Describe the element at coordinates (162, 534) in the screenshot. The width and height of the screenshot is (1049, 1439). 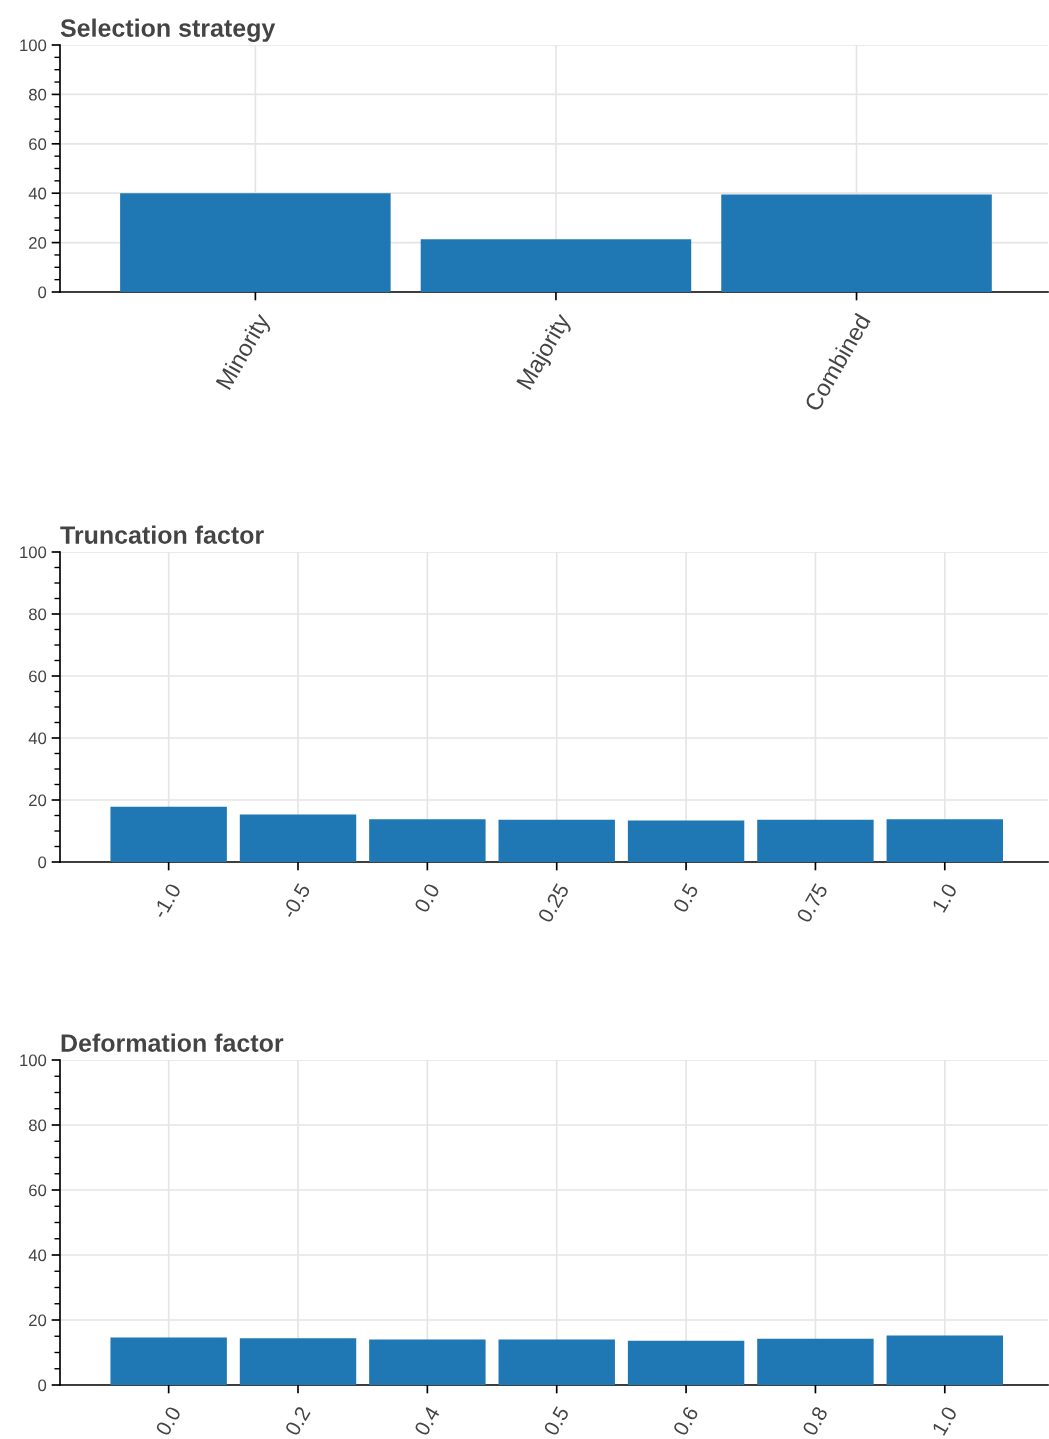
I see `chart-title: Truncation factor` at that location.